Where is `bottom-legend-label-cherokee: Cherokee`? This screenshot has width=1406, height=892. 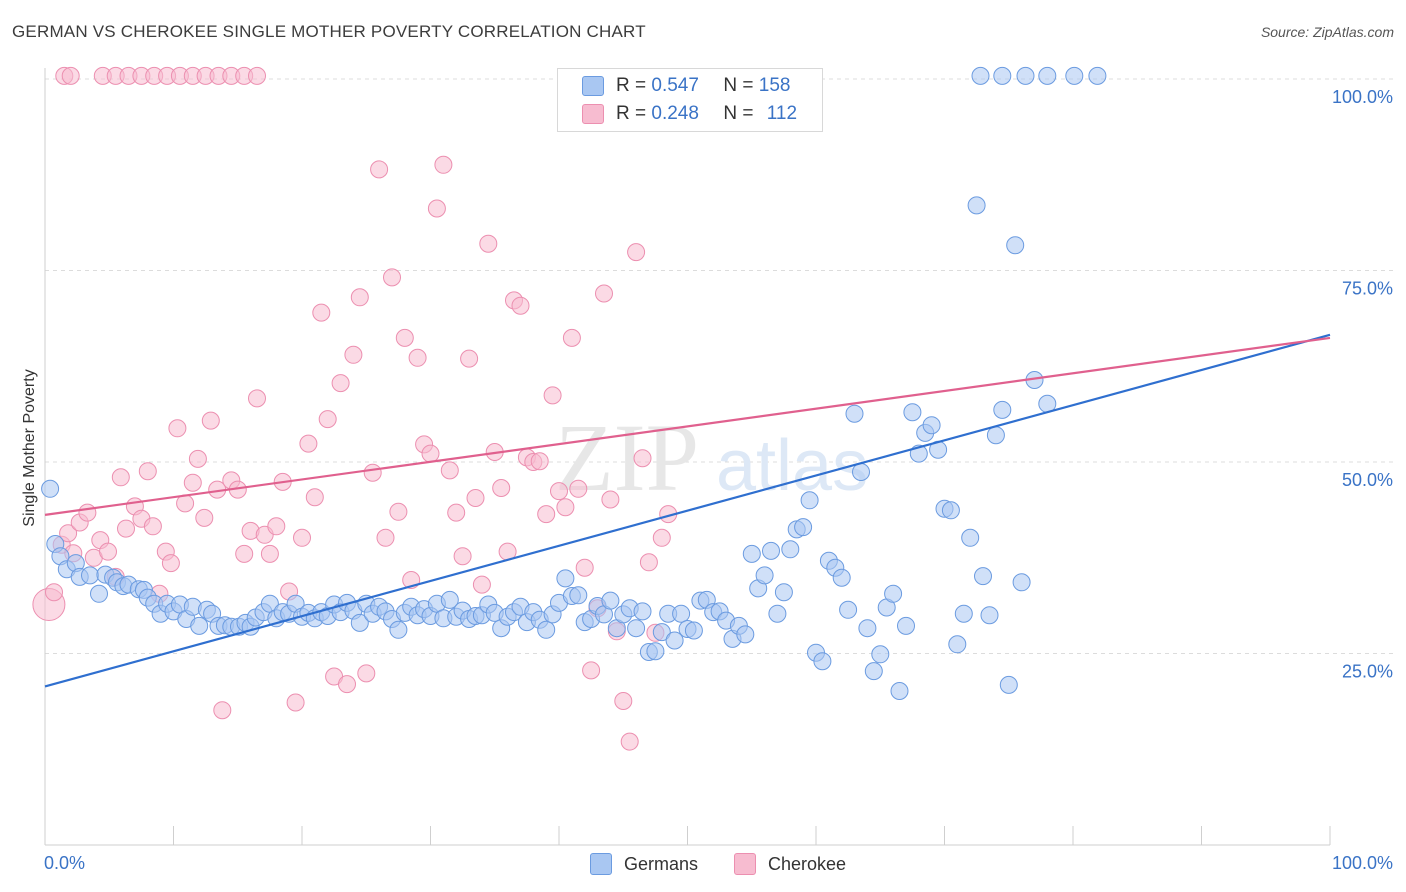
bottom-legend-label-cherokee: Cherokee is located at coordinates (807, 863).